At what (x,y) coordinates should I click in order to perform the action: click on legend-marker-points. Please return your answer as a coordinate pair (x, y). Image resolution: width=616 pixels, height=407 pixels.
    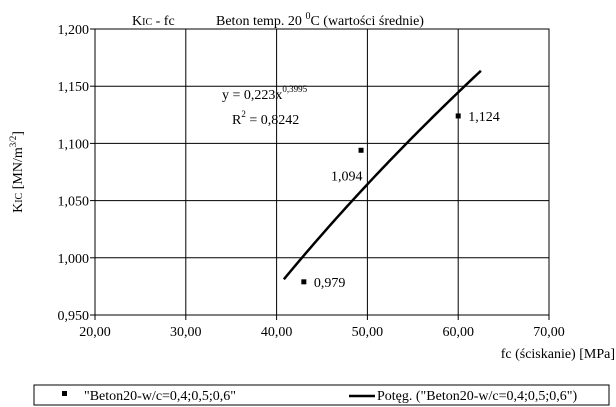
    Looking at the image, I should click on (64, 393).